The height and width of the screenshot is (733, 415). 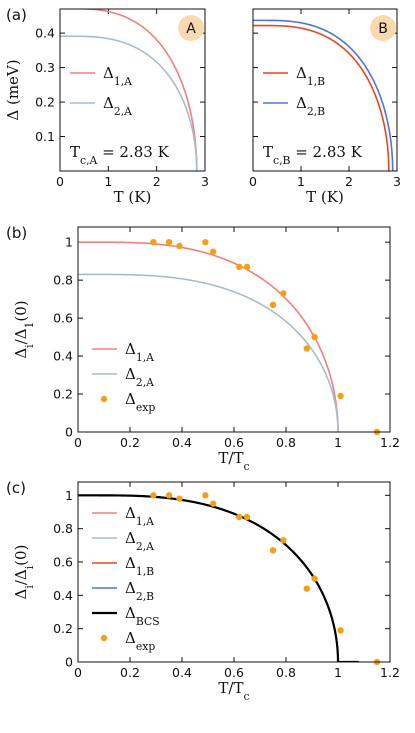 I want to click on y-axis-label: Δ (meV), so click(x=13, y=89).